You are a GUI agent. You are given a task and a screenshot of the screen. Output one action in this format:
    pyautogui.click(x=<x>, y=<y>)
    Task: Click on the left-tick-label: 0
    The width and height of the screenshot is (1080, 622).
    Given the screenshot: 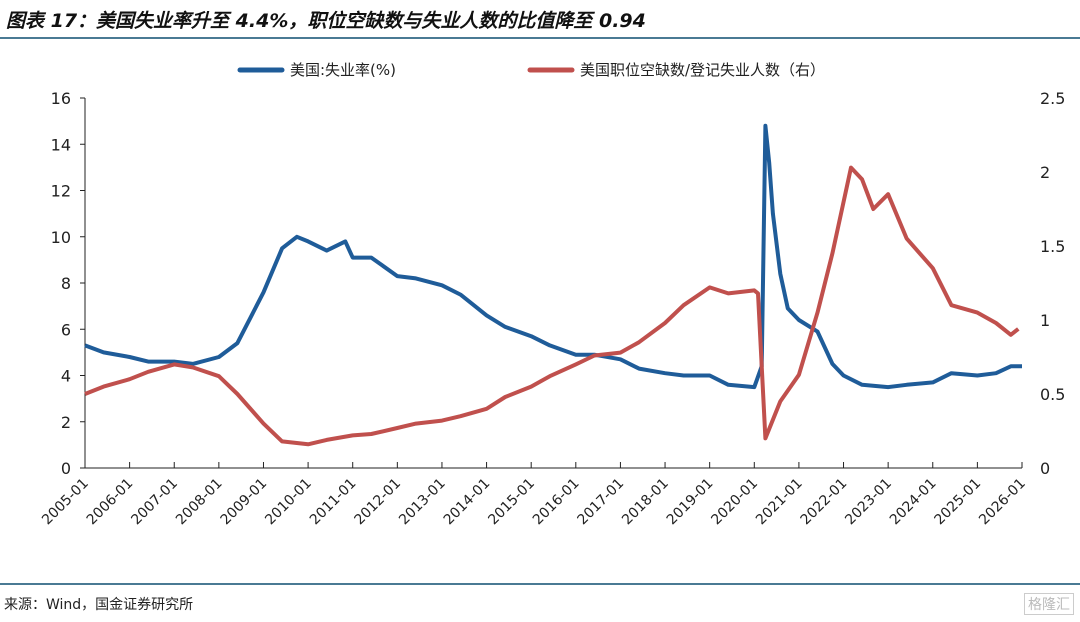 What is the action you would take?
    pyautogui.click(x=66, y=468)
    